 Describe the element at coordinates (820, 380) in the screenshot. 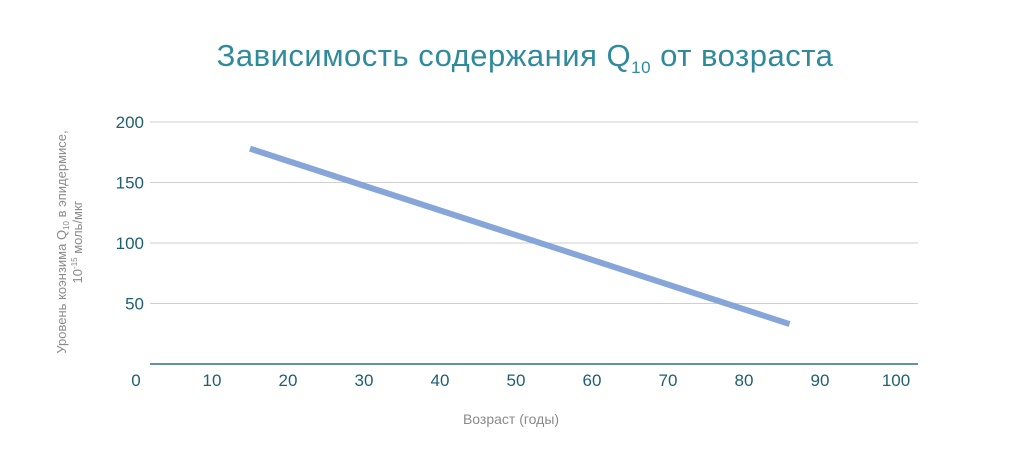

I see `x-tick-label: 90` at that location.